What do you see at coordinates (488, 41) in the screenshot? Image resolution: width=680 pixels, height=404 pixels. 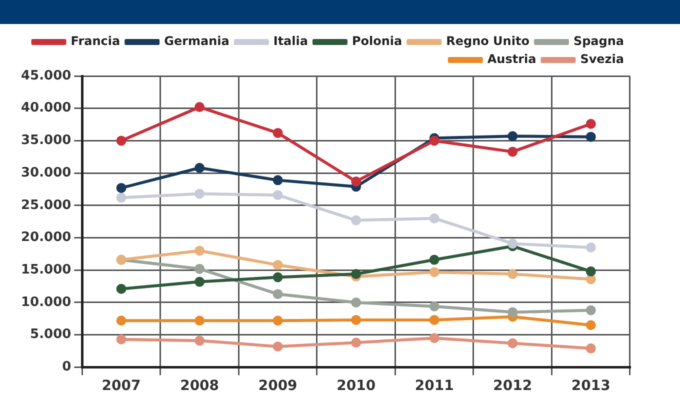 I see `legend-label: Regno Unito` at bounding box center [488, 41].